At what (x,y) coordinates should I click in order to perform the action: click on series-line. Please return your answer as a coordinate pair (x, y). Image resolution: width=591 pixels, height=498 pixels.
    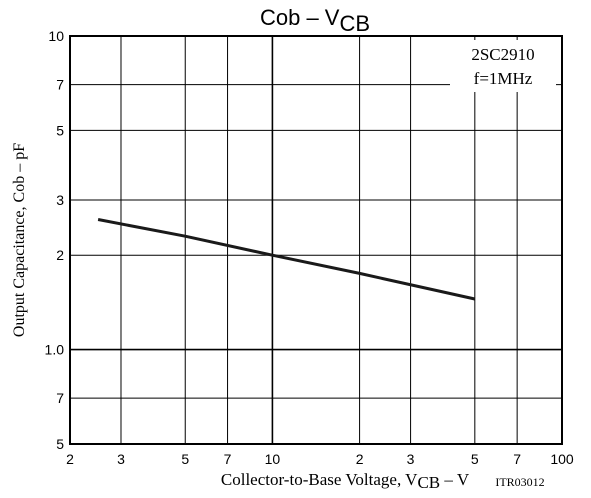
    Looking at the image, I should click on (286, 259).